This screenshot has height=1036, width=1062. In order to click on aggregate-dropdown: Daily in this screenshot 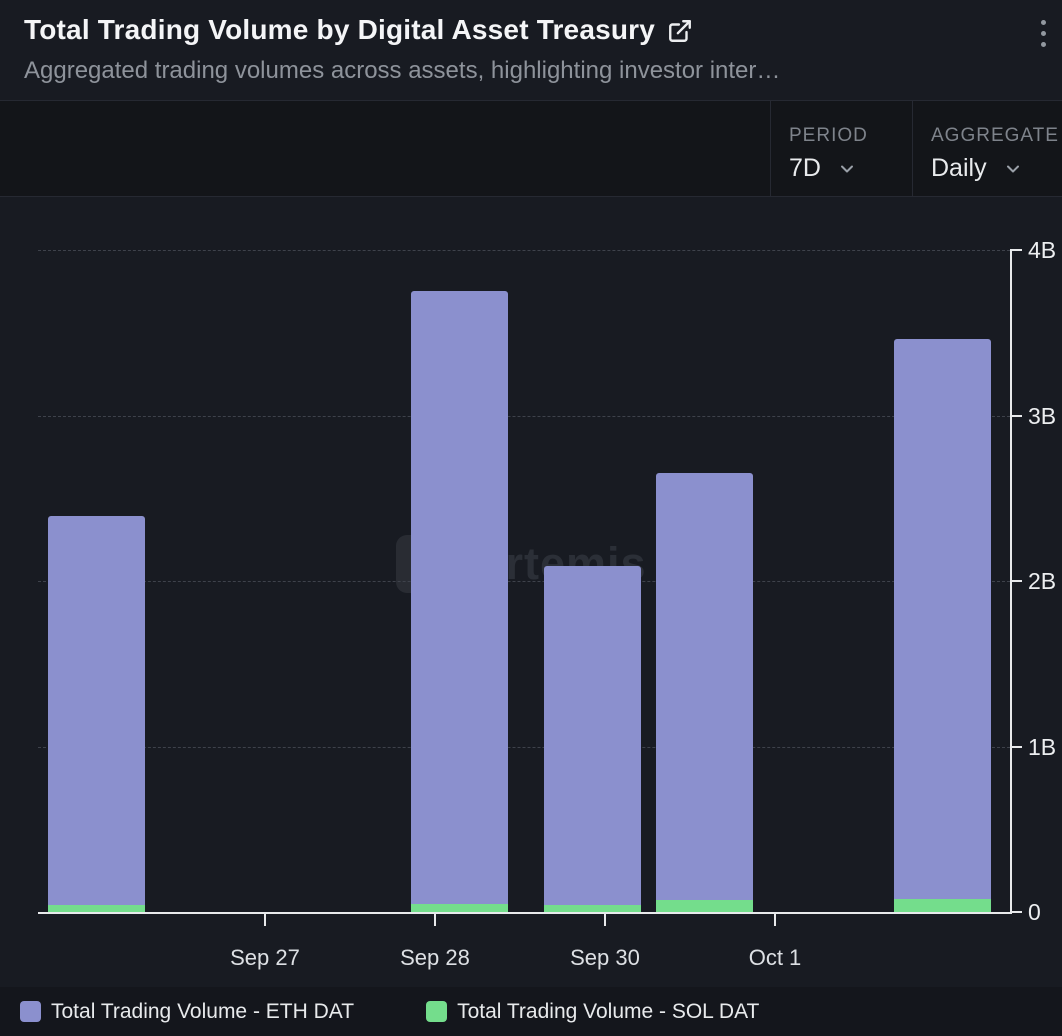, I will do `click(977, 168)`.